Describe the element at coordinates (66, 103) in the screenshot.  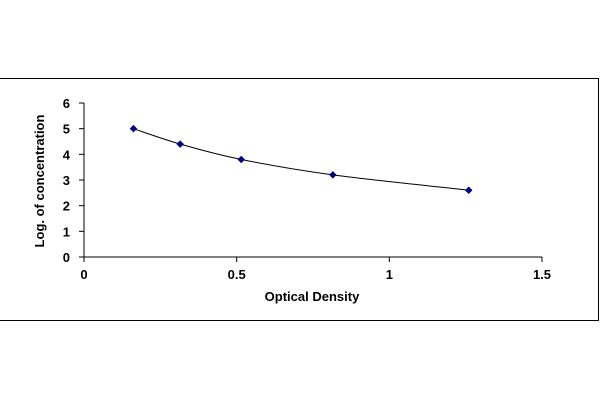
I see `y-tick-label: 6` at that location.